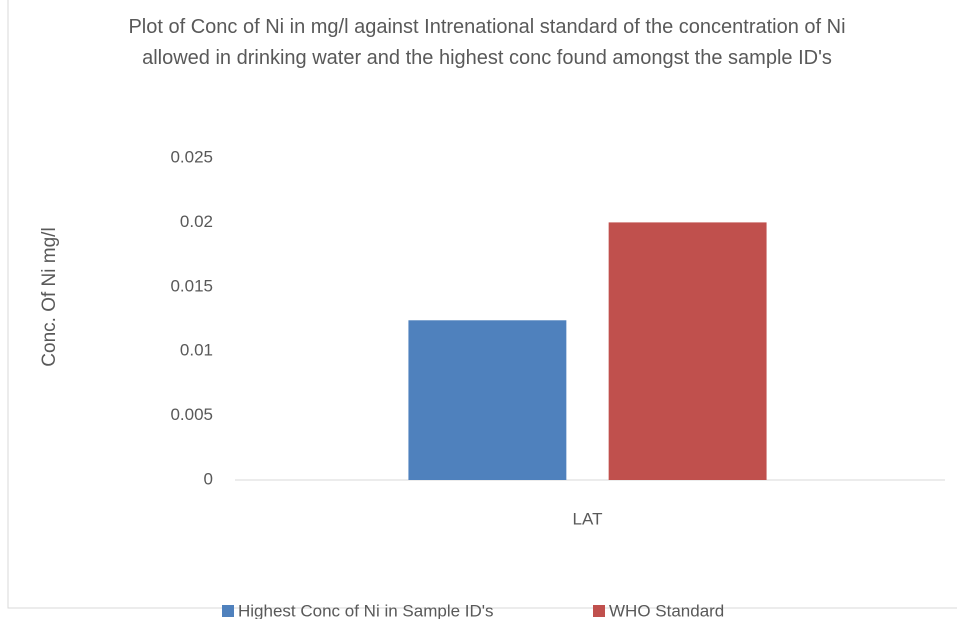 The height and width of the screenshot is (619, 957). What do you see at coordinates (196, 350) in the screenshot?
I see `y-tick-label: 0.01` at bounding box center [196, 350].